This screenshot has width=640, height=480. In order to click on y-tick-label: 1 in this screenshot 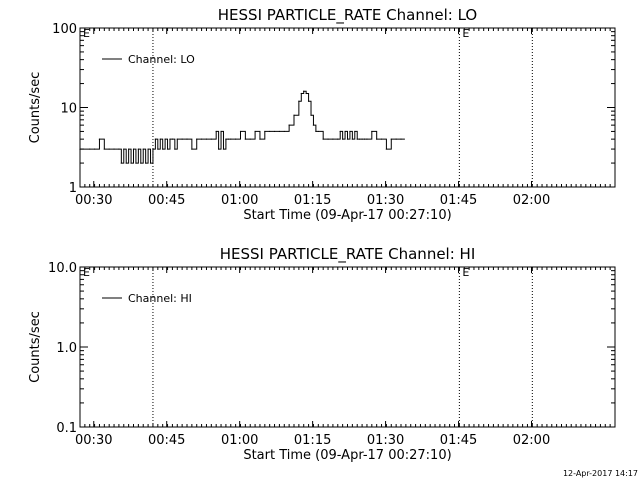, I will do `click(73, 188)`.